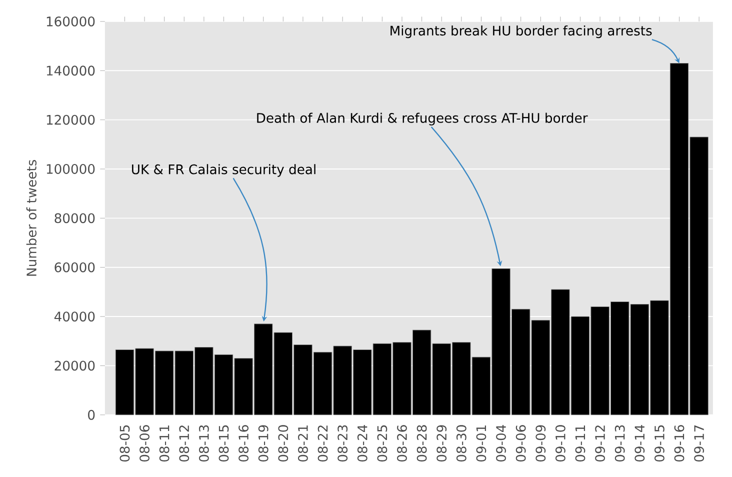  Describe the element at coordinates (580, 444) in the screenshot. I see `x-tick-label: 09-11` at that location.